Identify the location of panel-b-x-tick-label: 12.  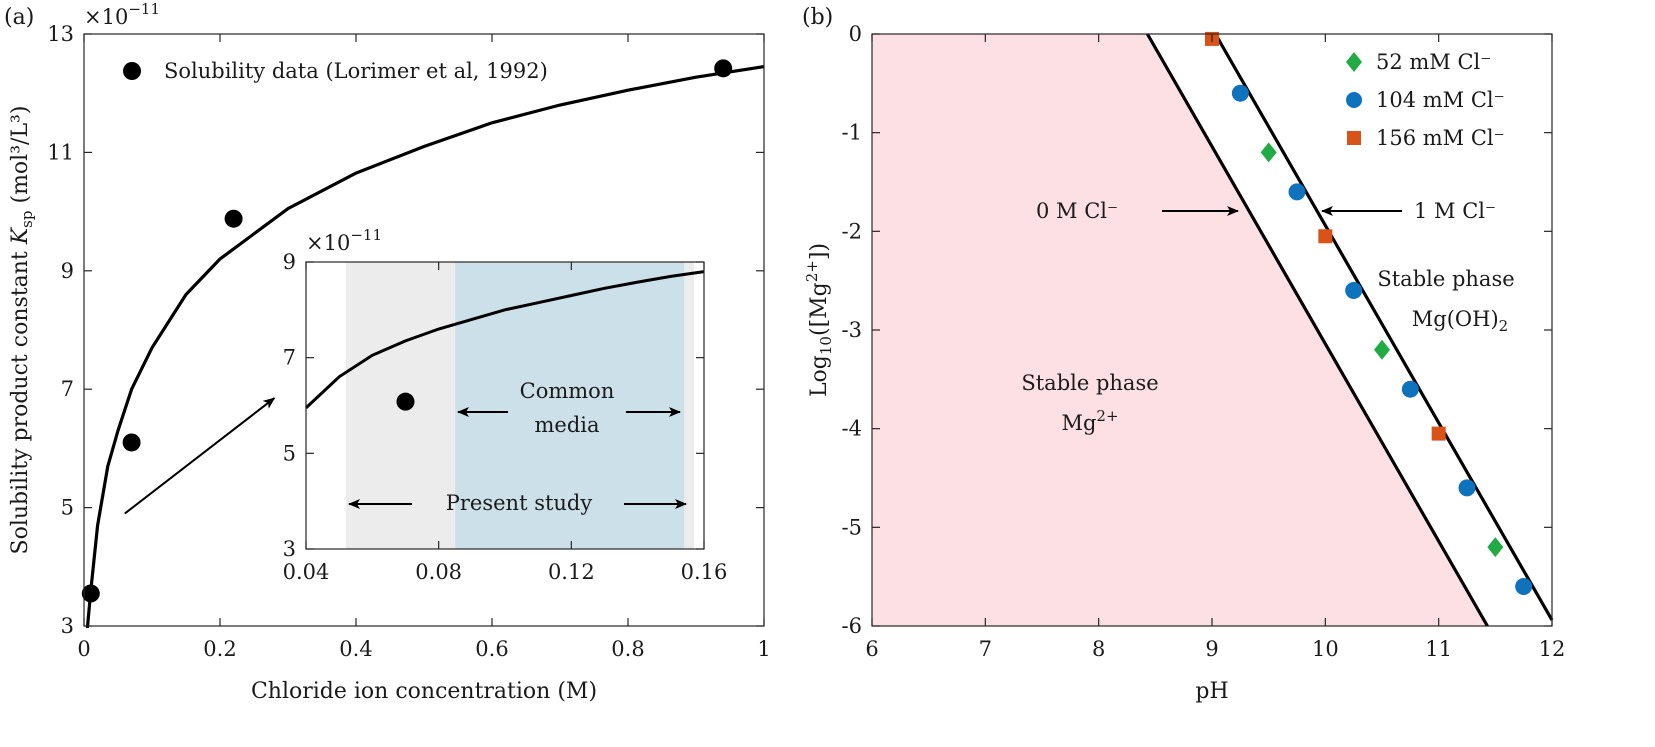
(1552, 649).